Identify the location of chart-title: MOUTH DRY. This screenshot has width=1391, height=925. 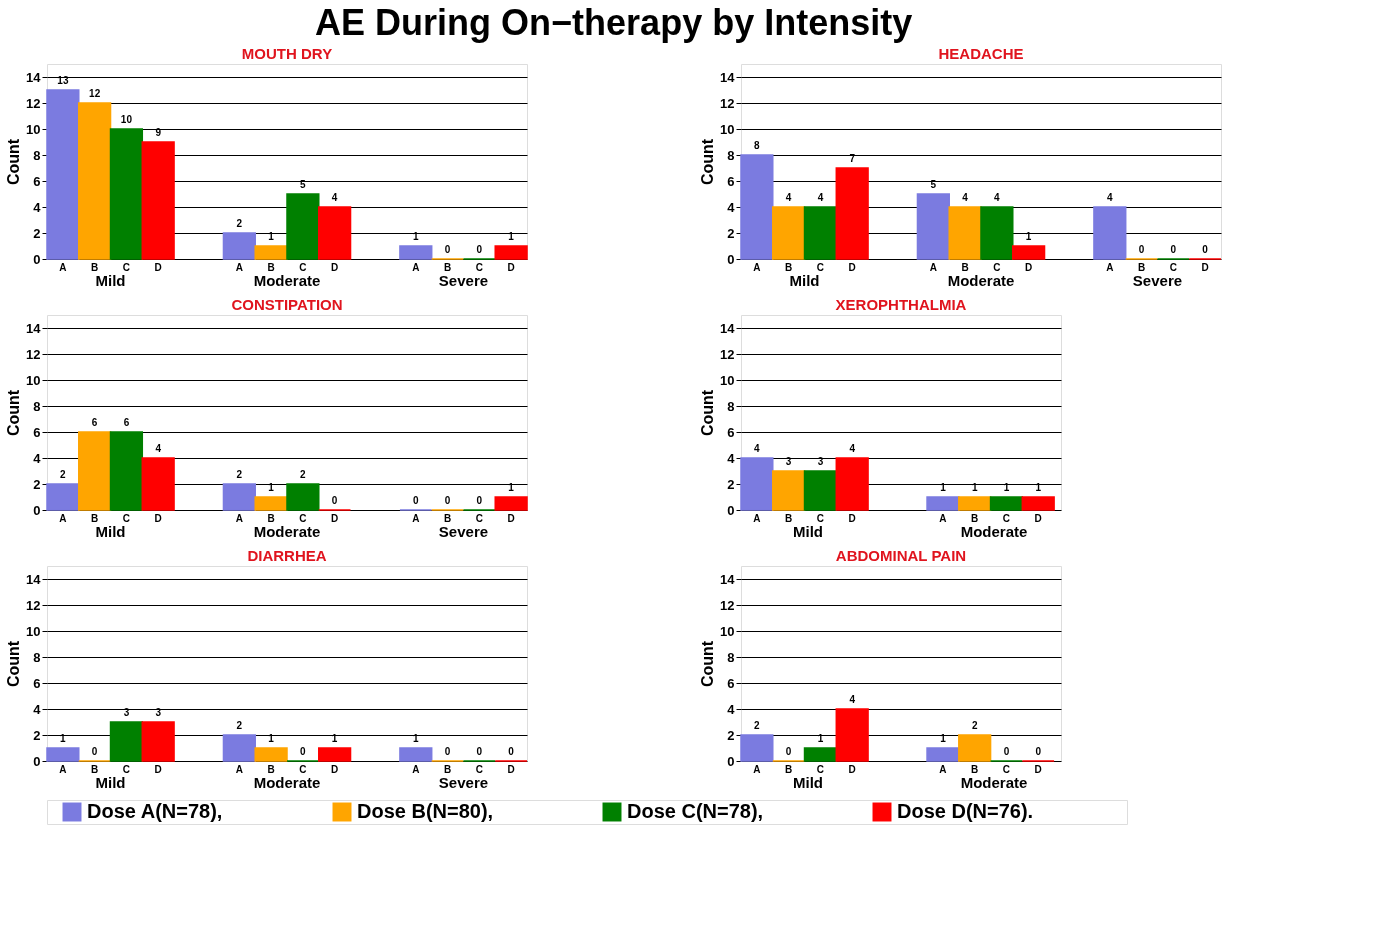
(287, 53).